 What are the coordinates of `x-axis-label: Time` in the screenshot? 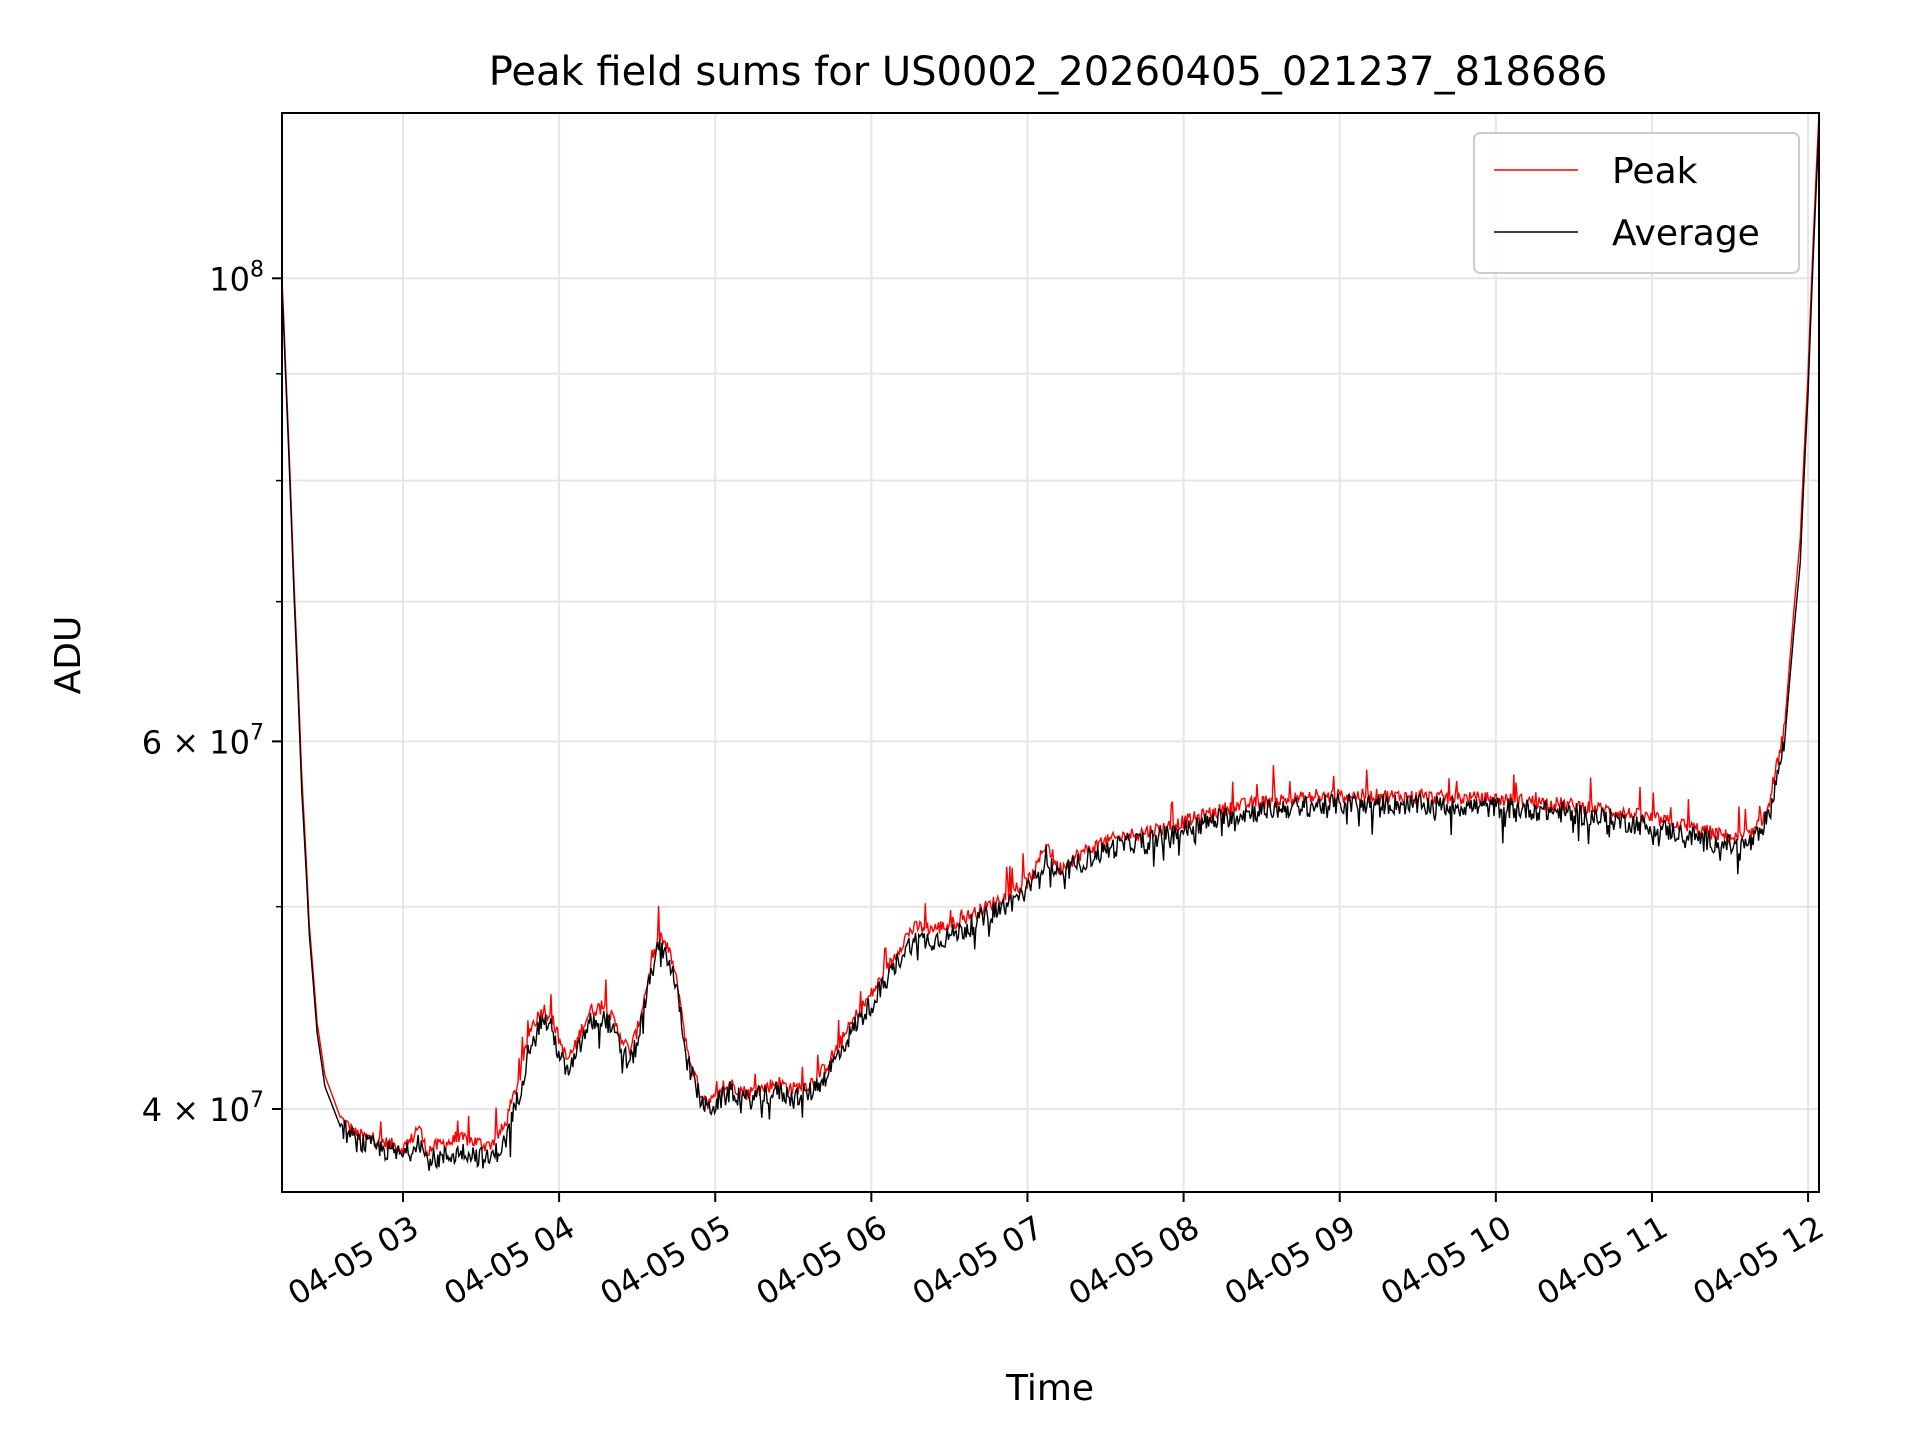 It's located at (1049, 1388).